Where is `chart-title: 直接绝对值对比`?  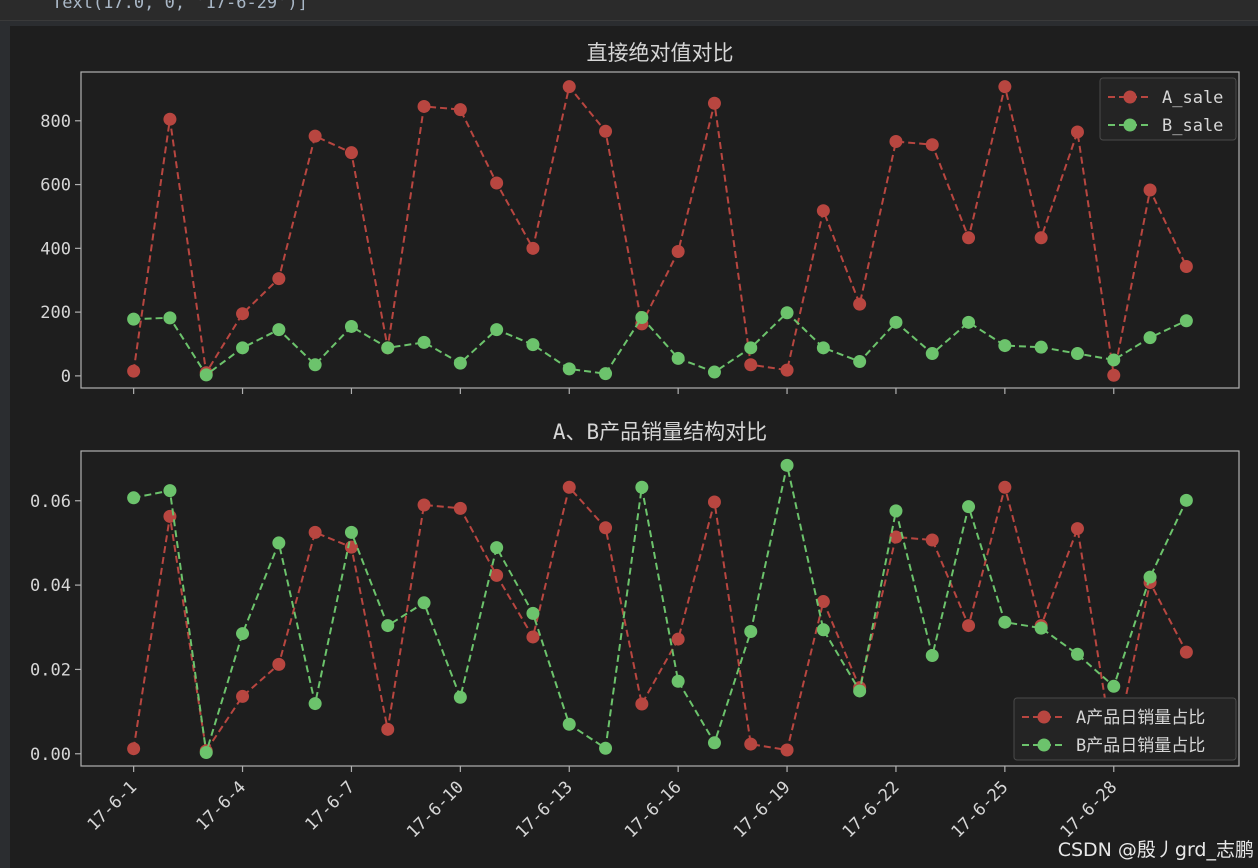
chart-title: 直接绝对值对比 is located at coordinates (660, 53).